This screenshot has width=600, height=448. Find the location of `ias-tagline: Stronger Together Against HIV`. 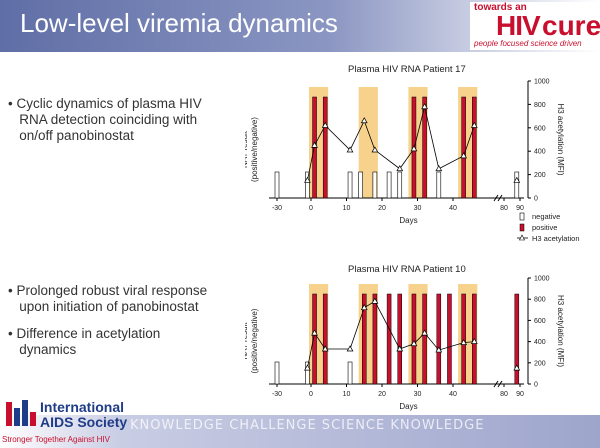

ias-tagline: Stronger Together Against HIV is located at coordinates (56, 439).